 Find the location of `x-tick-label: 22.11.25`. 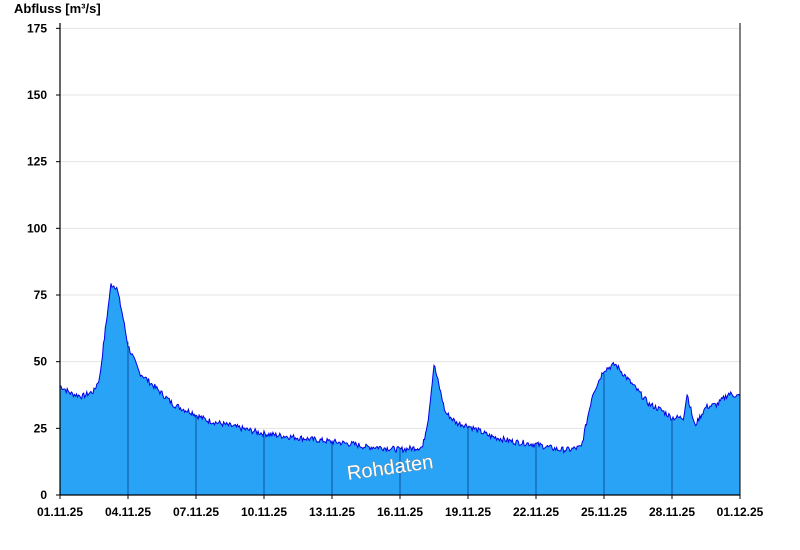

x-tick-label: 22.11.25 is located at coordinates (536, 512).